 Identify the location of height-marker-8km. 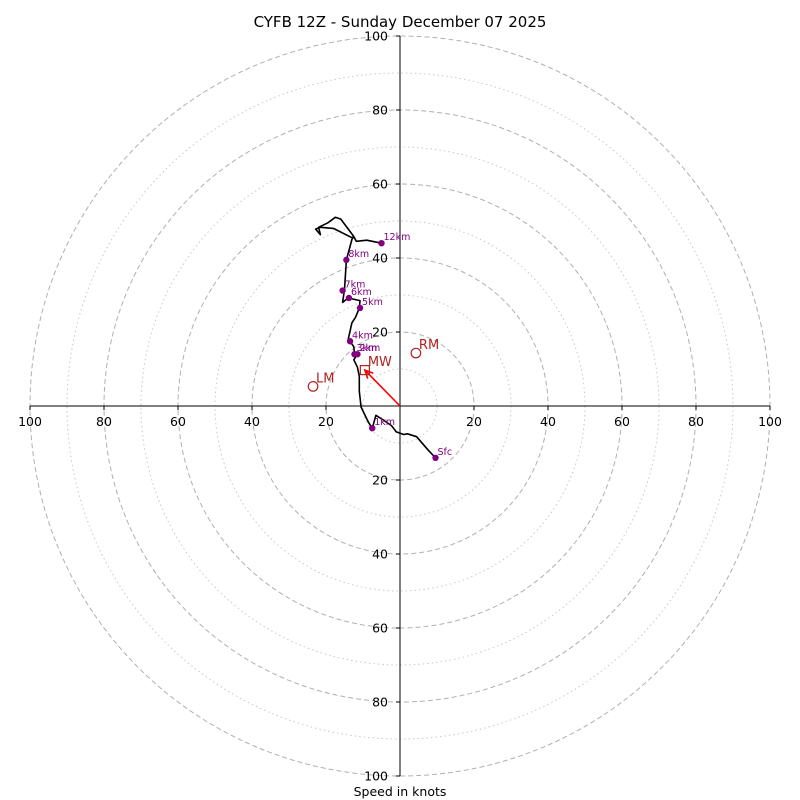
(346, 260).